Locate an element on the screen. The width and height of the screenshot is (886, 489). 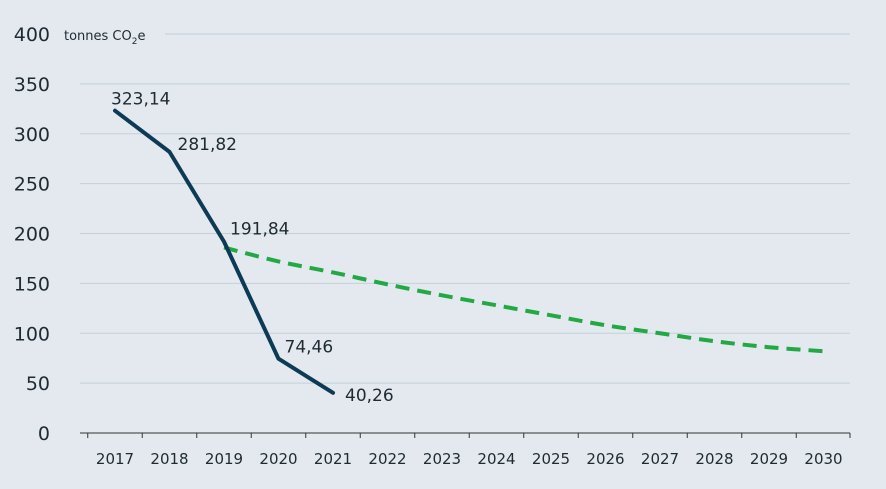
x-tick-label: 2020 is located at coordinates (278, 459).